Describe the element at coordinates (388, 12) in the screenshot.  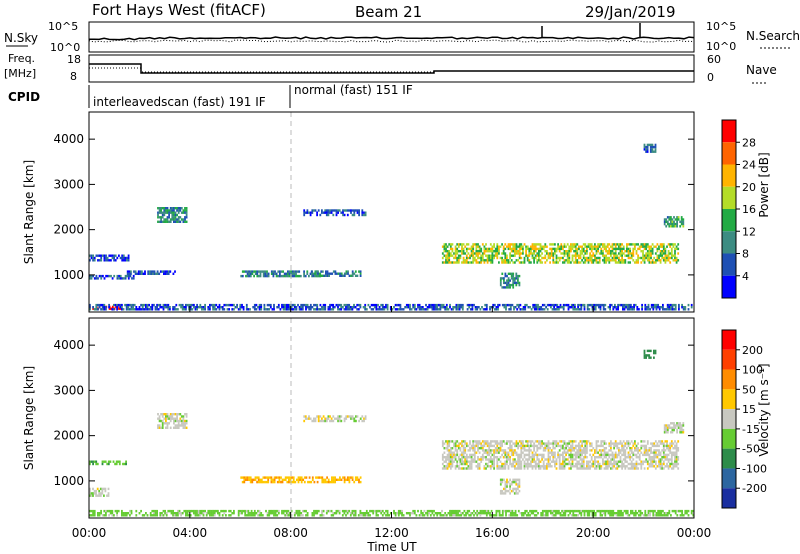
I see `beam-label: Beam 21` at that location.